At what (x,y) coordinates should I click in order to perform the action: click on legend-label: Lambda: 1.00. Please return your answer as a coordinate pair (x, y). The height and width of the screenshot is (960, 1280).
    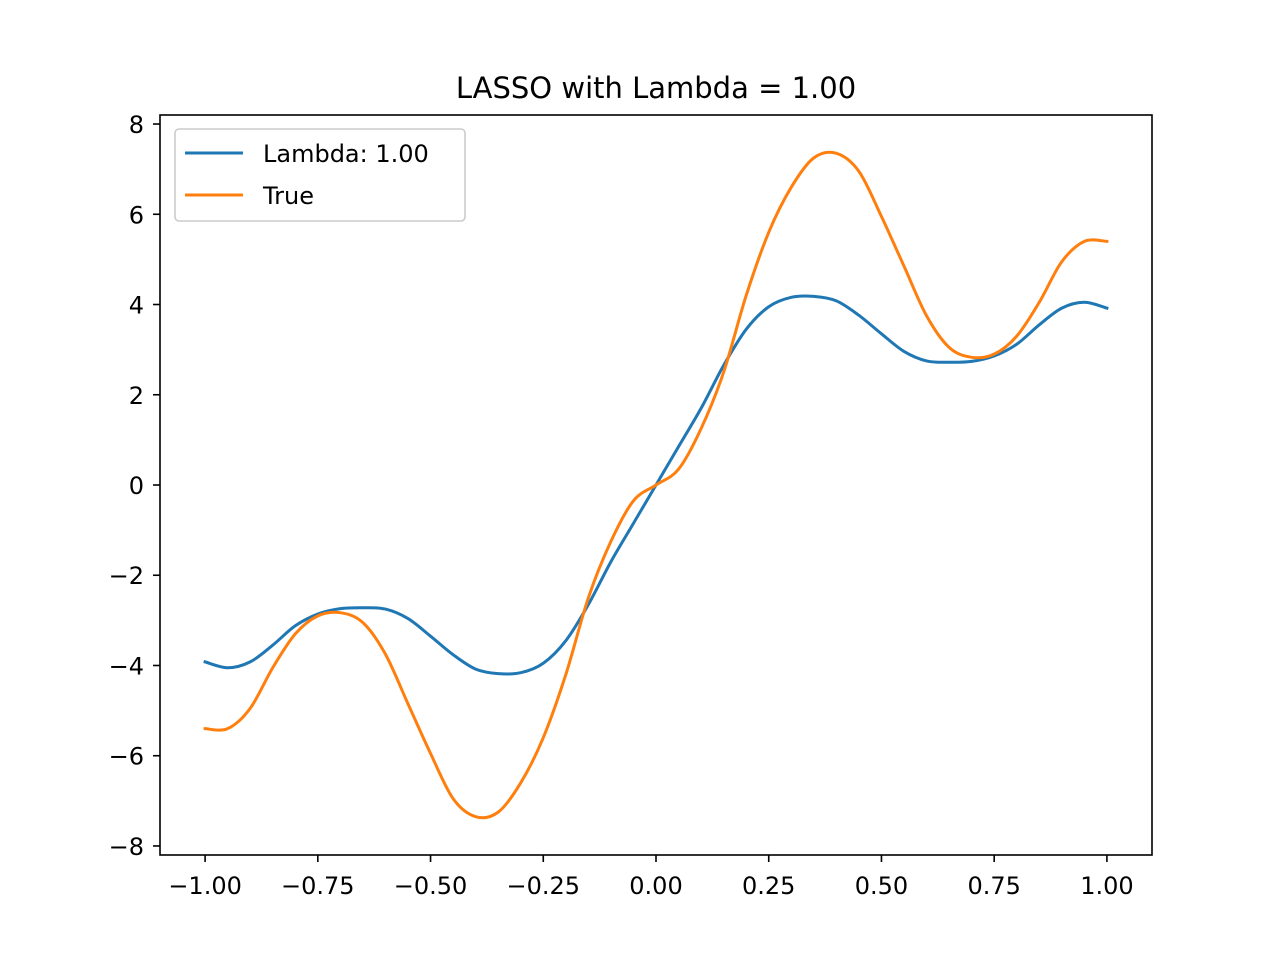
    Looking at the image, I should click on (346, 154).